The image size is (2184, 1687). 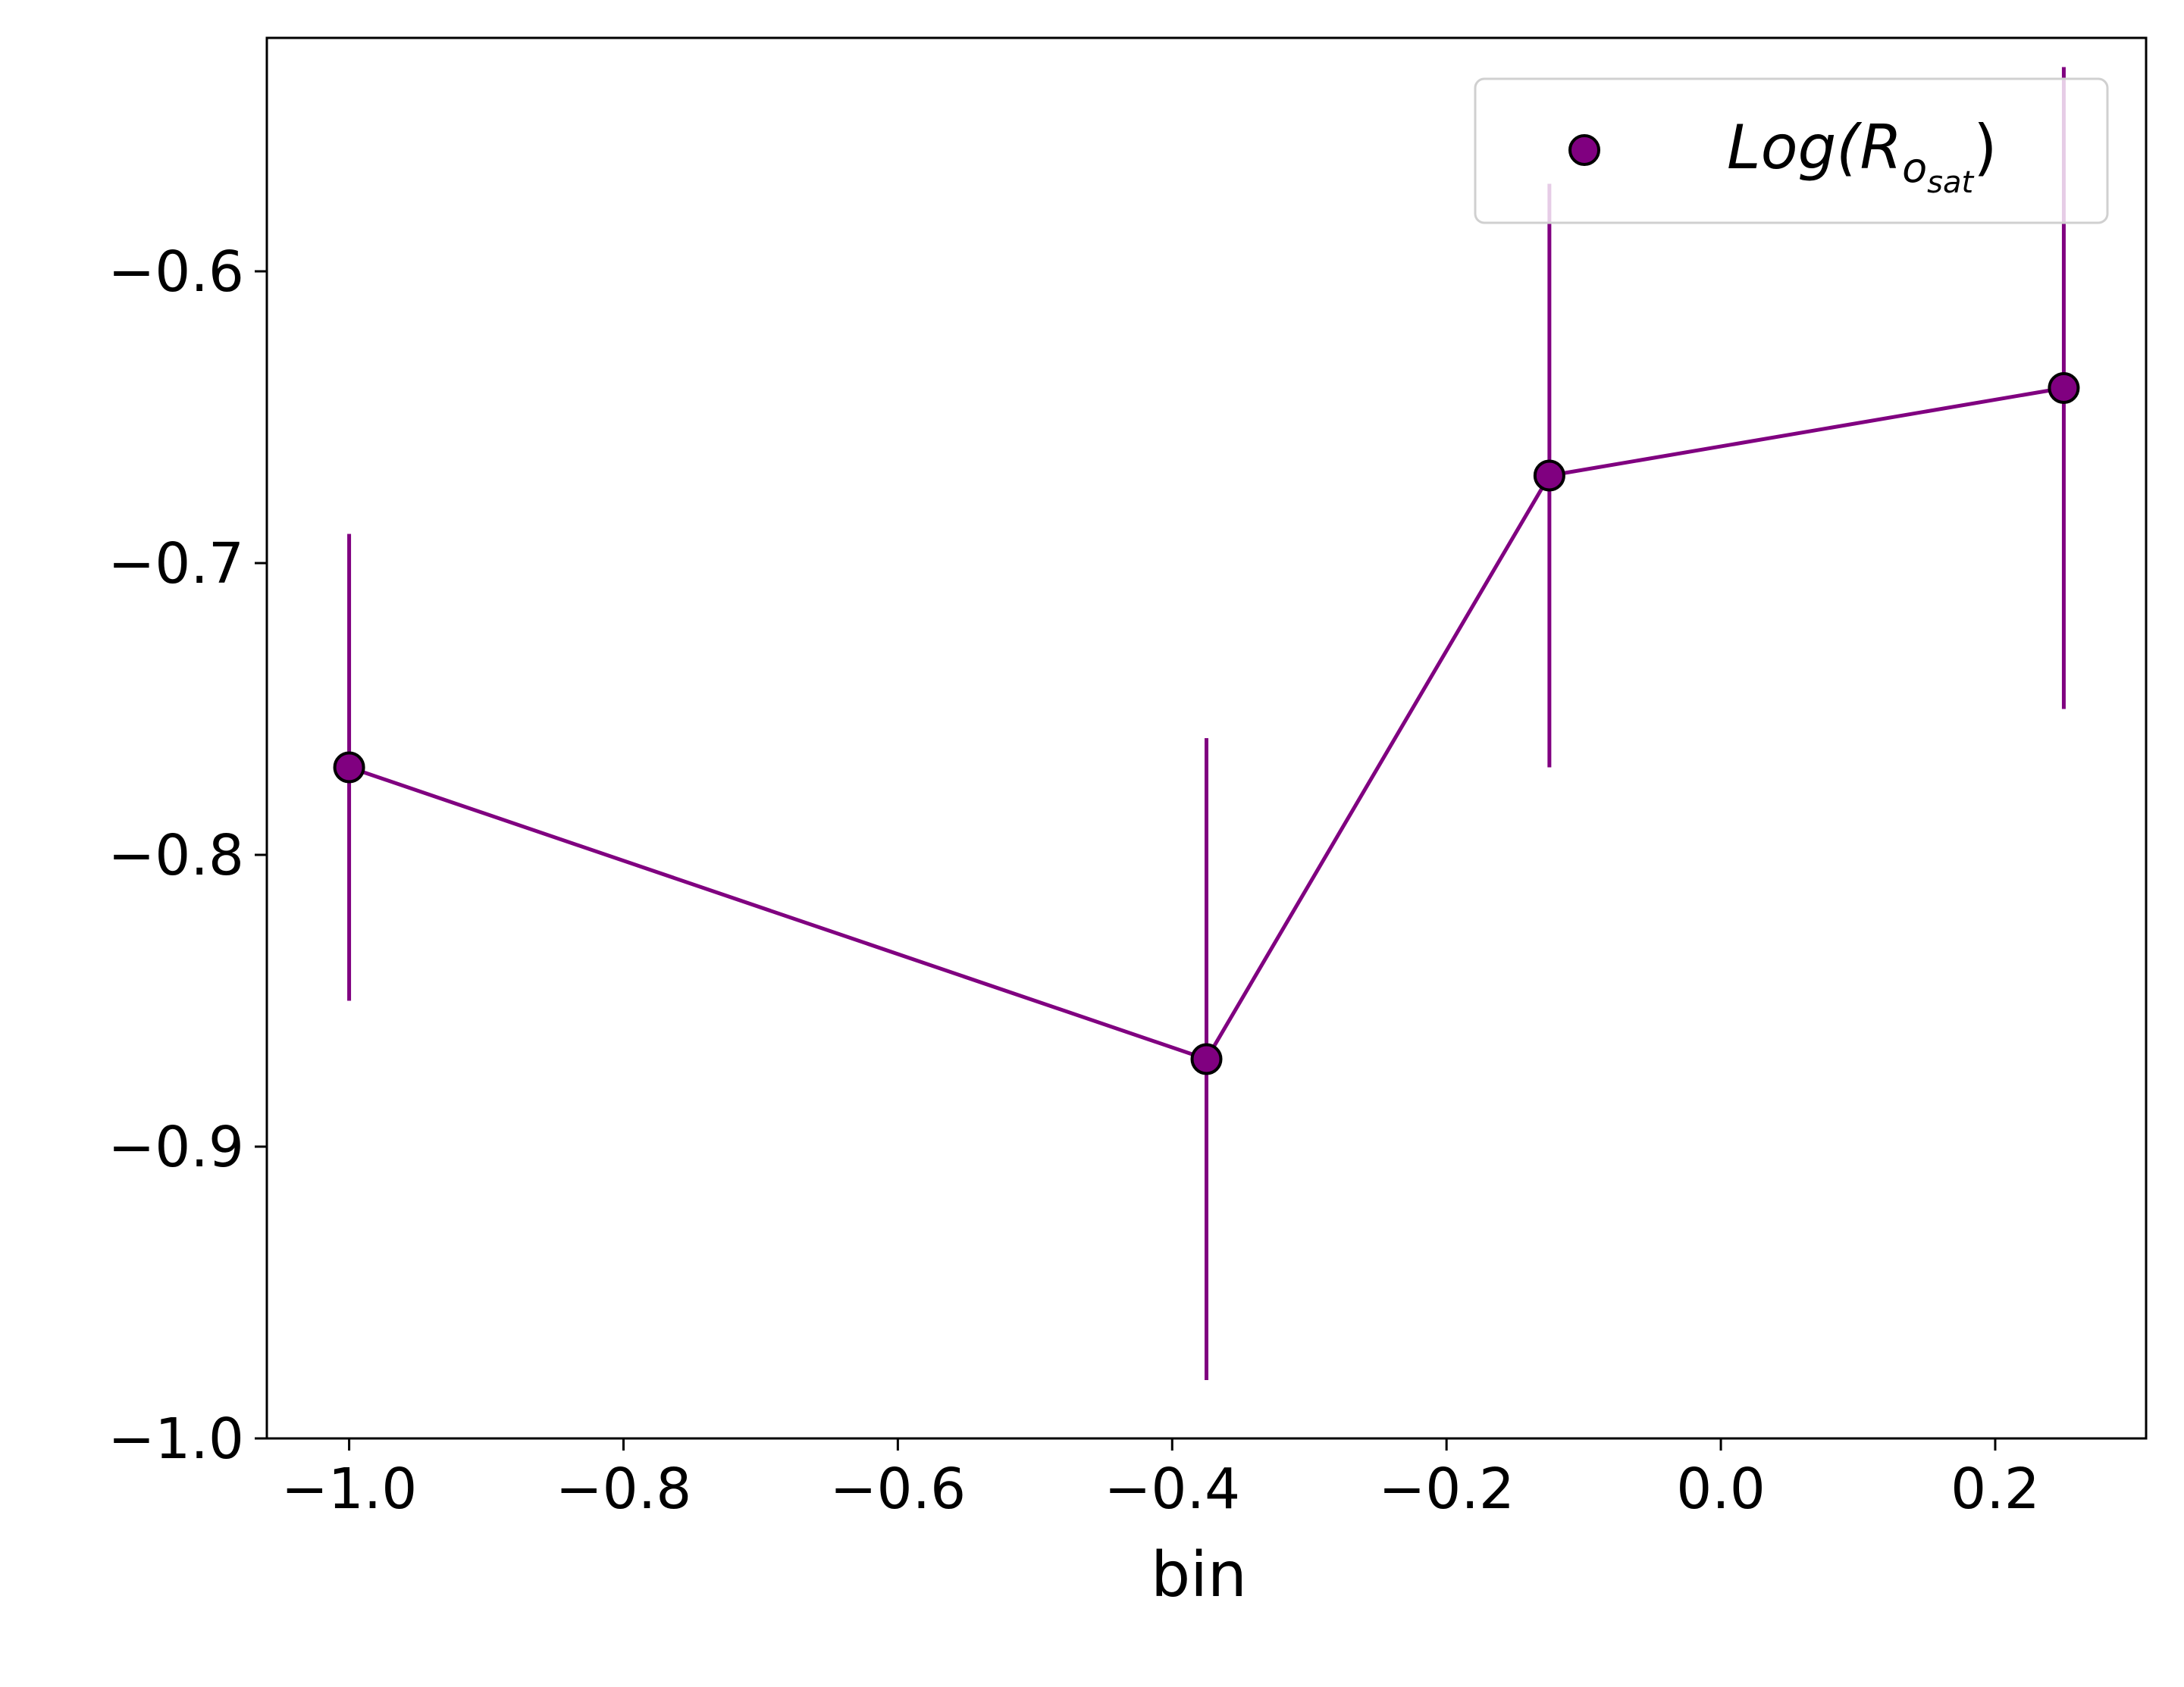 I want to click on x-axis: −1.0 −0.8 −0.6 −0.4 −0.2 0.0 0.2, so click(x=1160, y=1480).